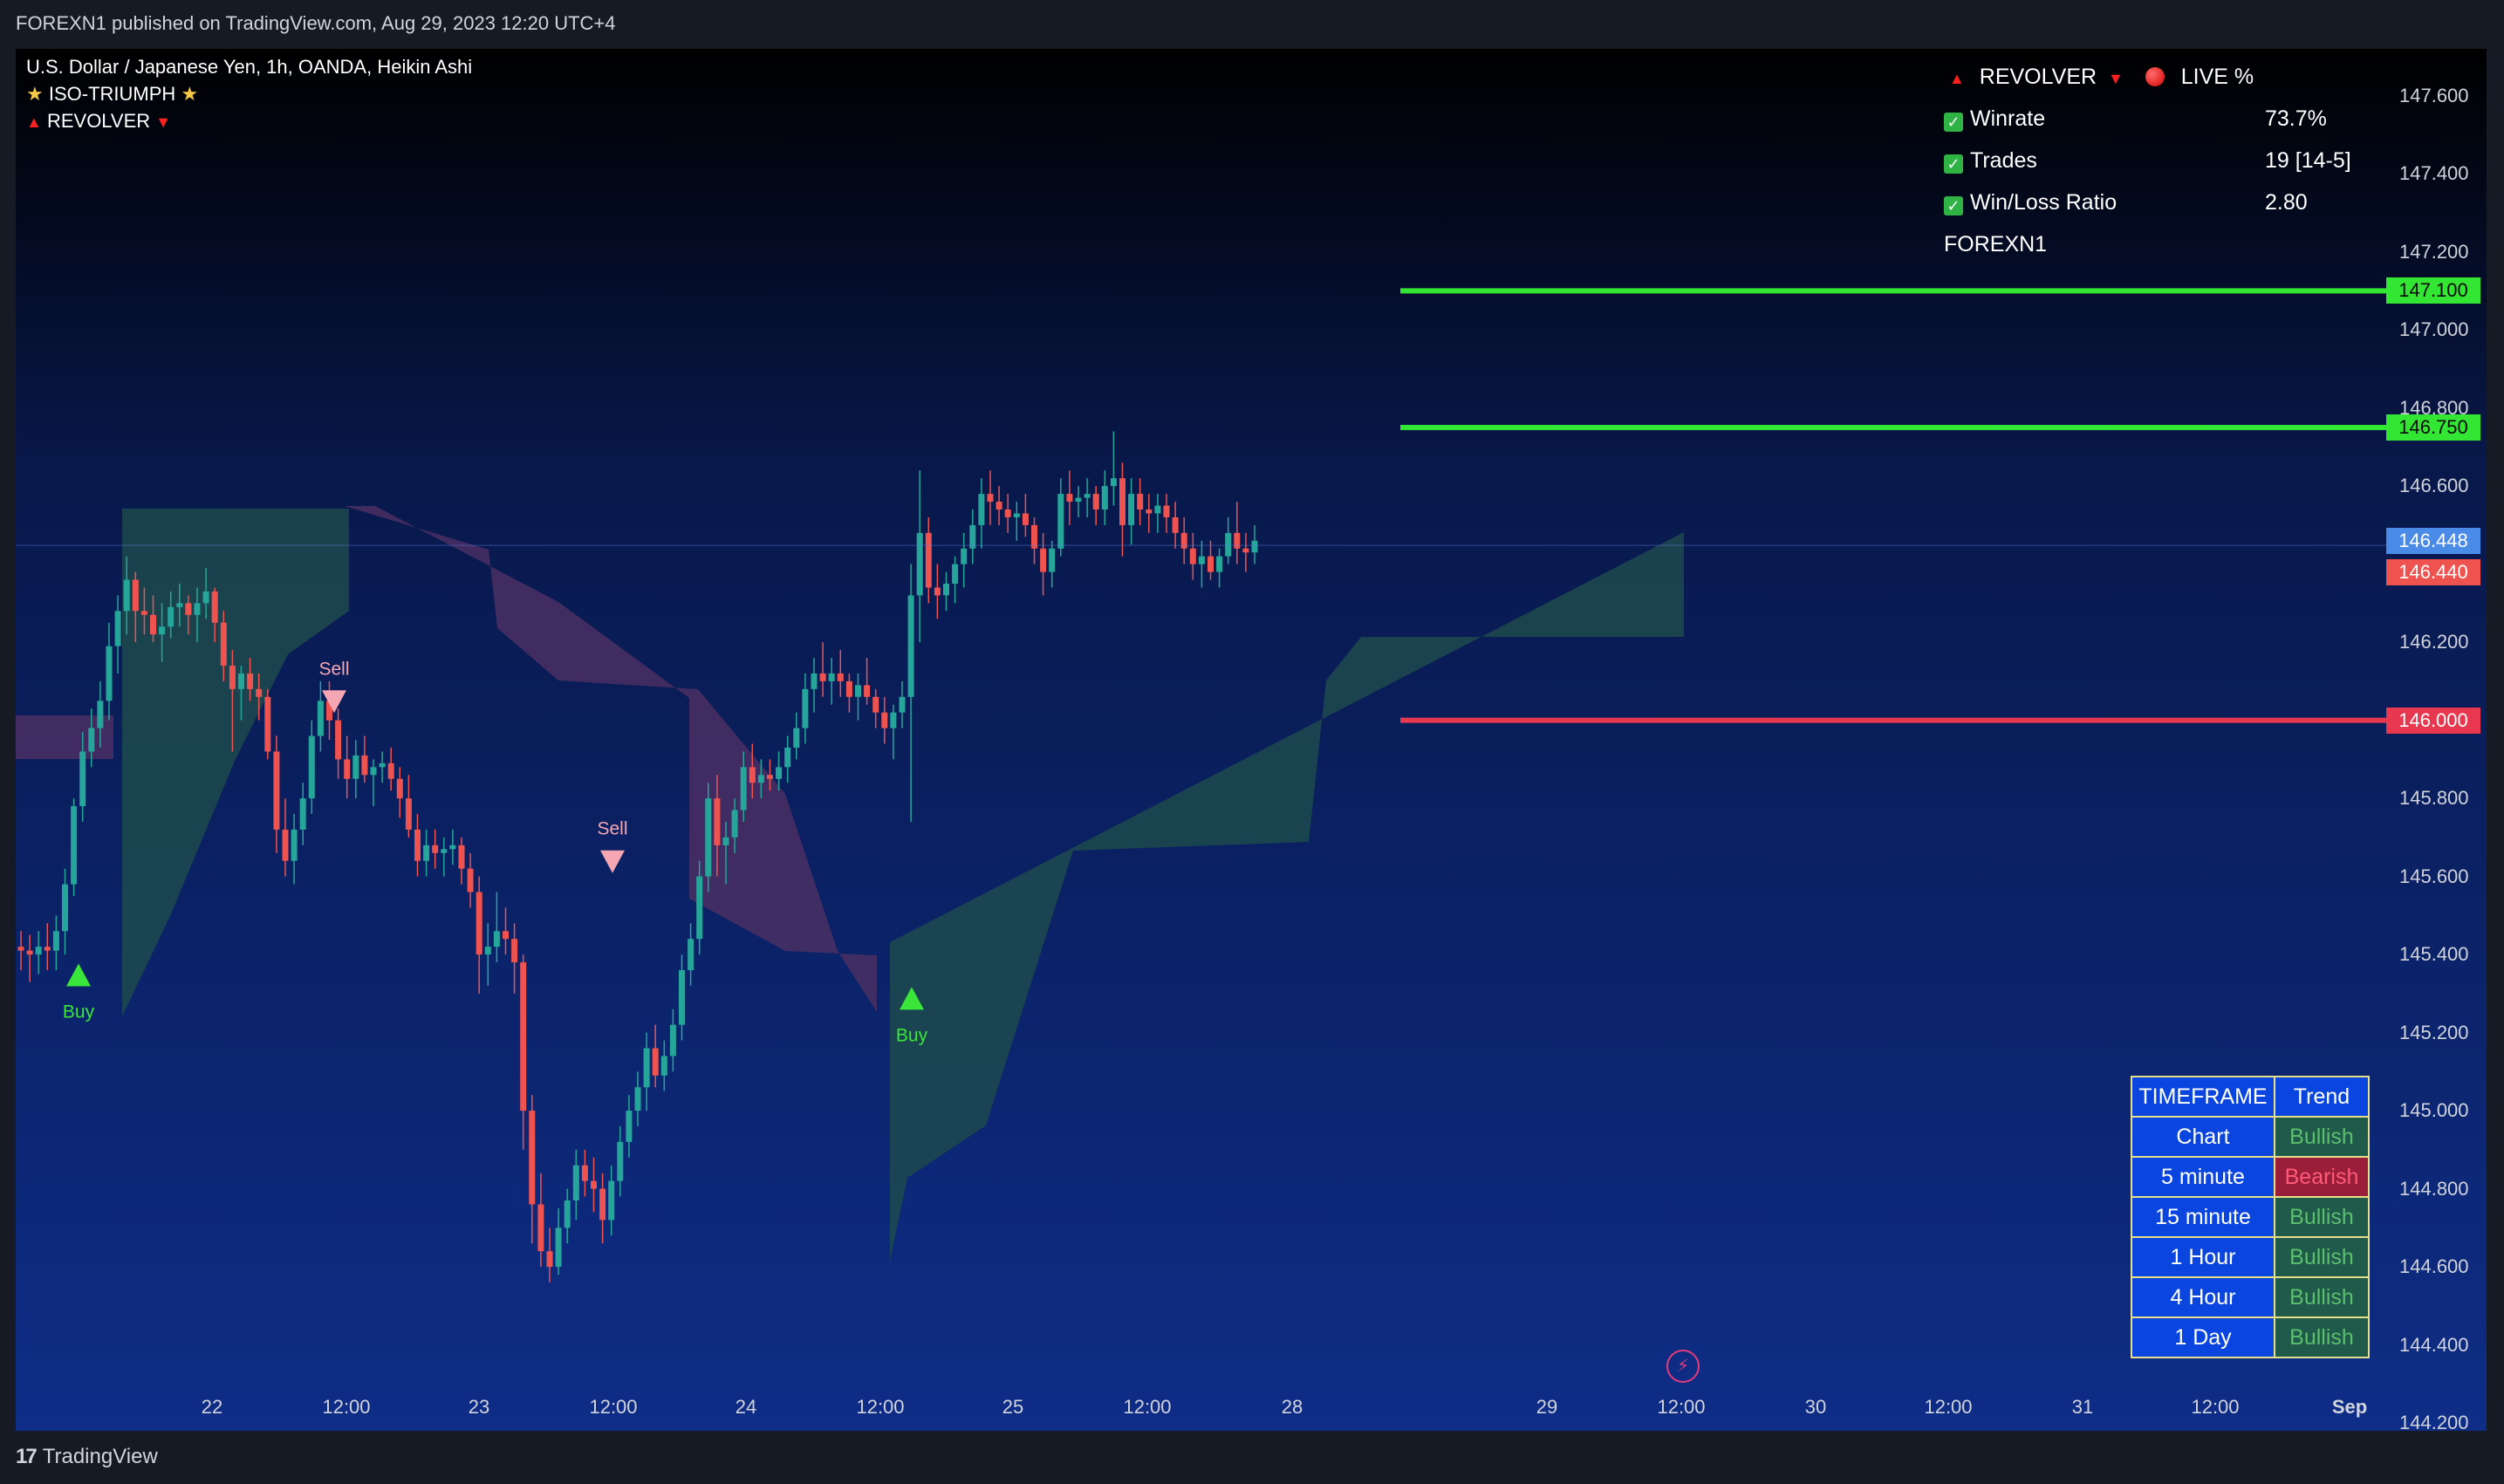 The width and height of the screenshot is (2504, 1484). I want to click on stats-value: 19 [14-5], so click(2308, 160).